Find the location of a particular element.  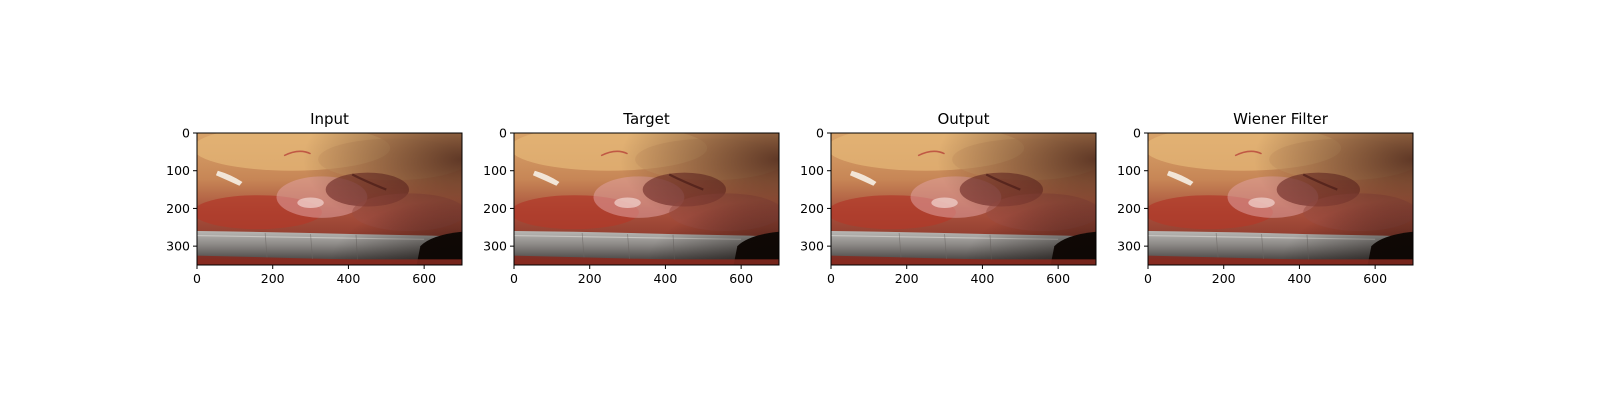

panel-title: Output is located at coordinates (963, 119).